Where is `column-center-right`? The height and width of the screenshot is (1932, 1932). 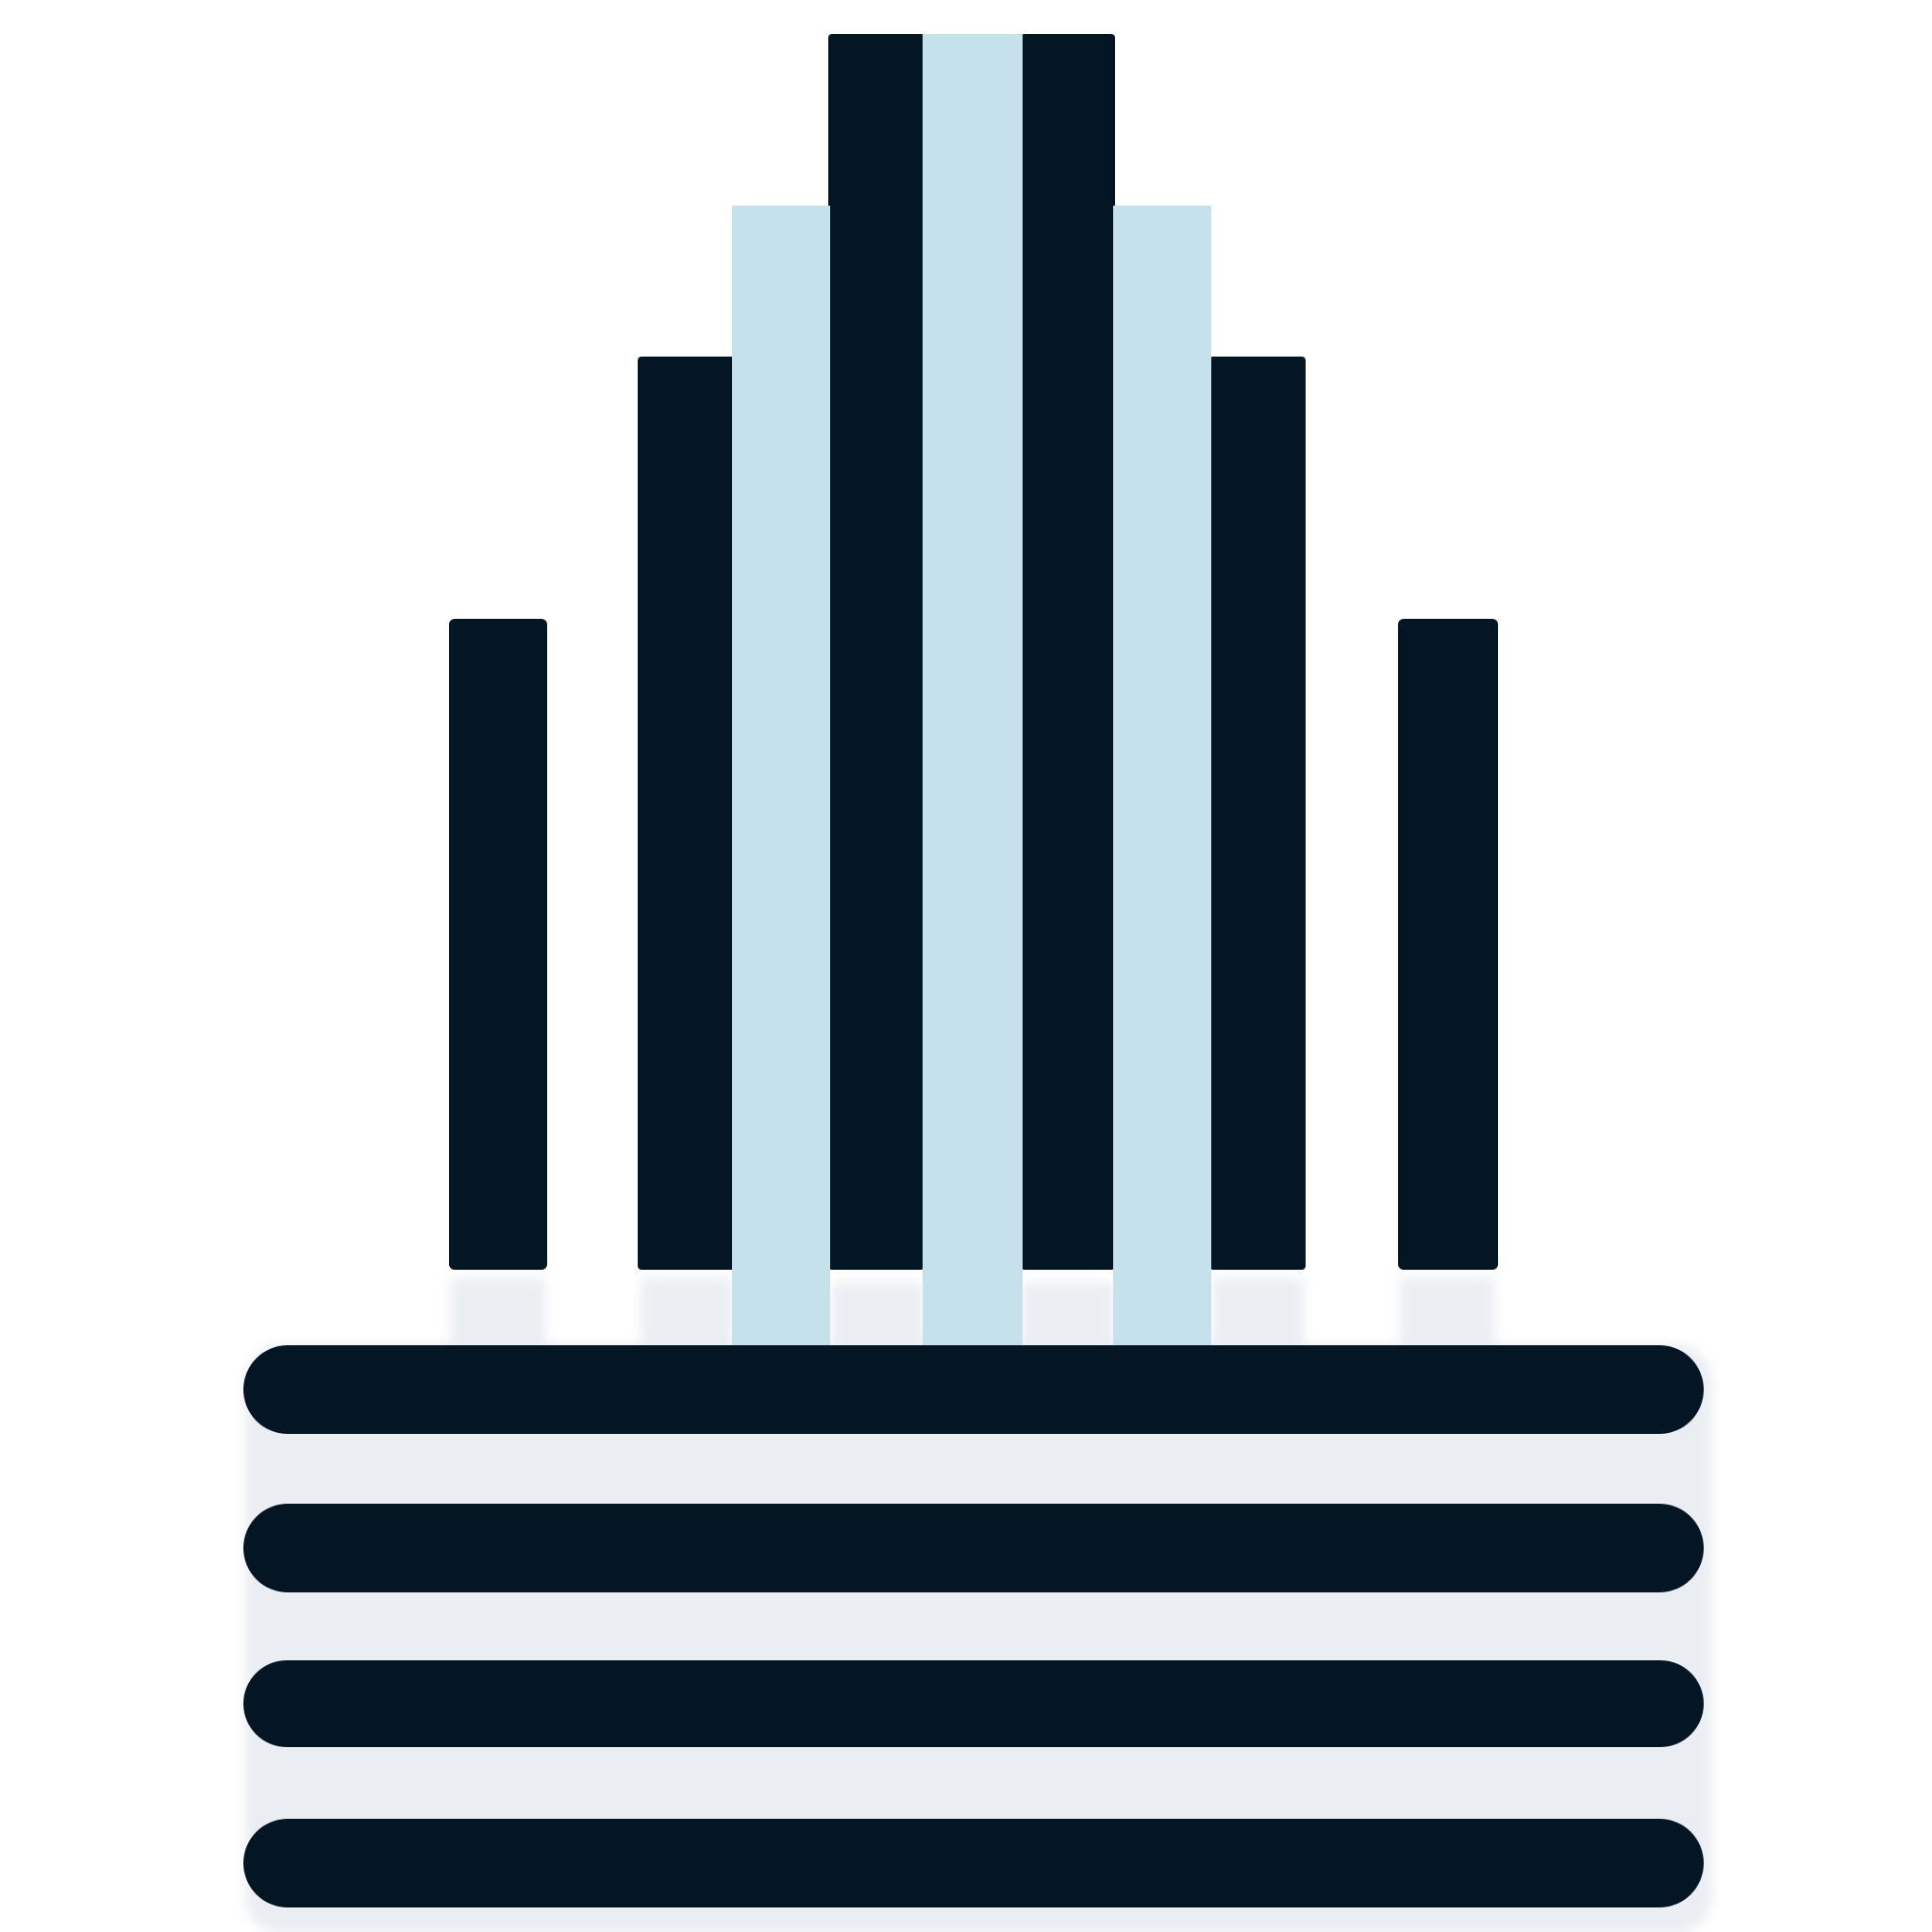
column-center-right is located at coordinates (1068, 652).